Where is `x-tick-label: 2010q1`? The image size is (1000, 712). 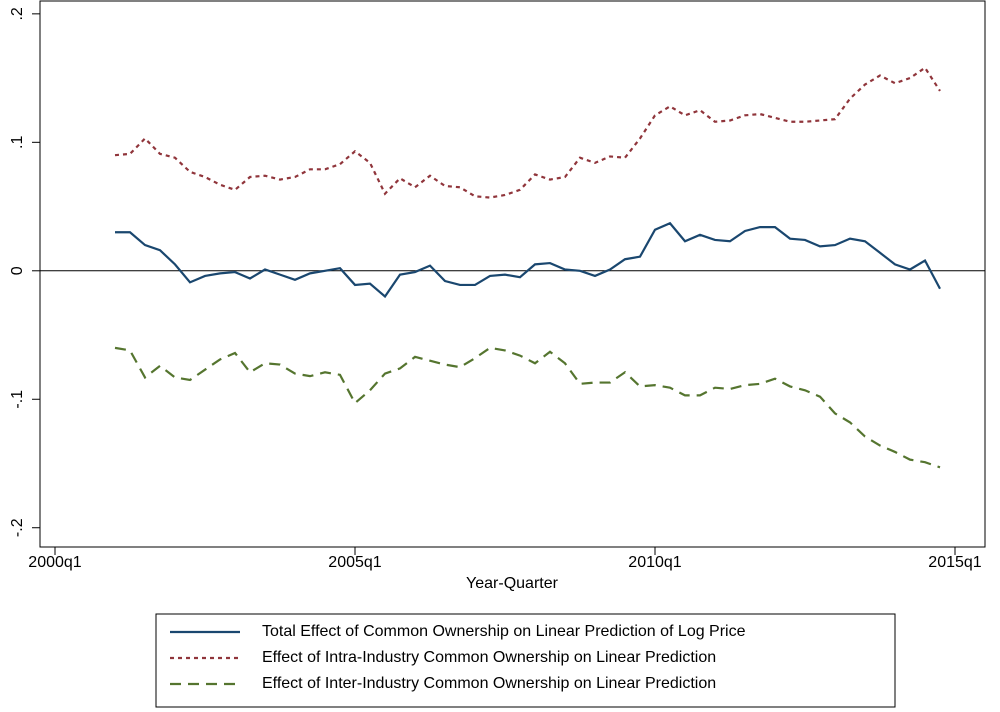 x-tick-label: 2010q1 is located at coordinates (654, 562).